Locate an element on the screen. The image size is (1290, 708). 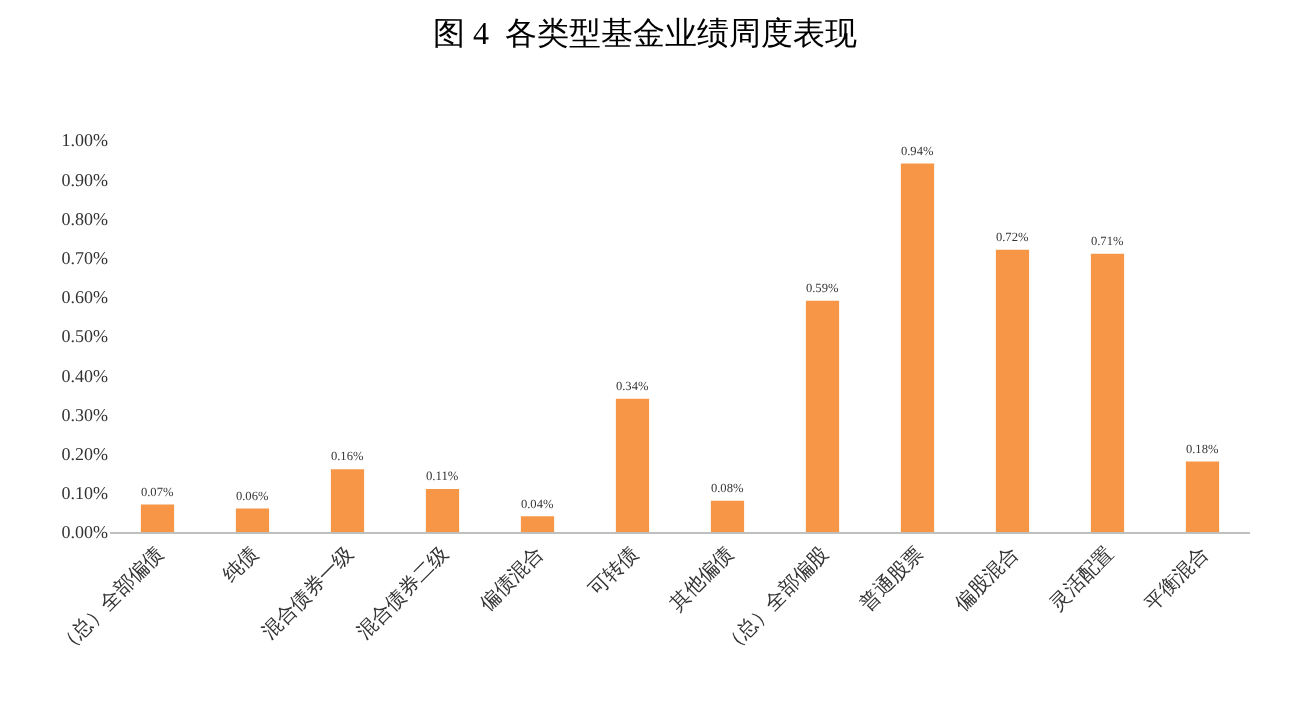
y-tick-label: 1.00% is located at coordinates (85, 140).